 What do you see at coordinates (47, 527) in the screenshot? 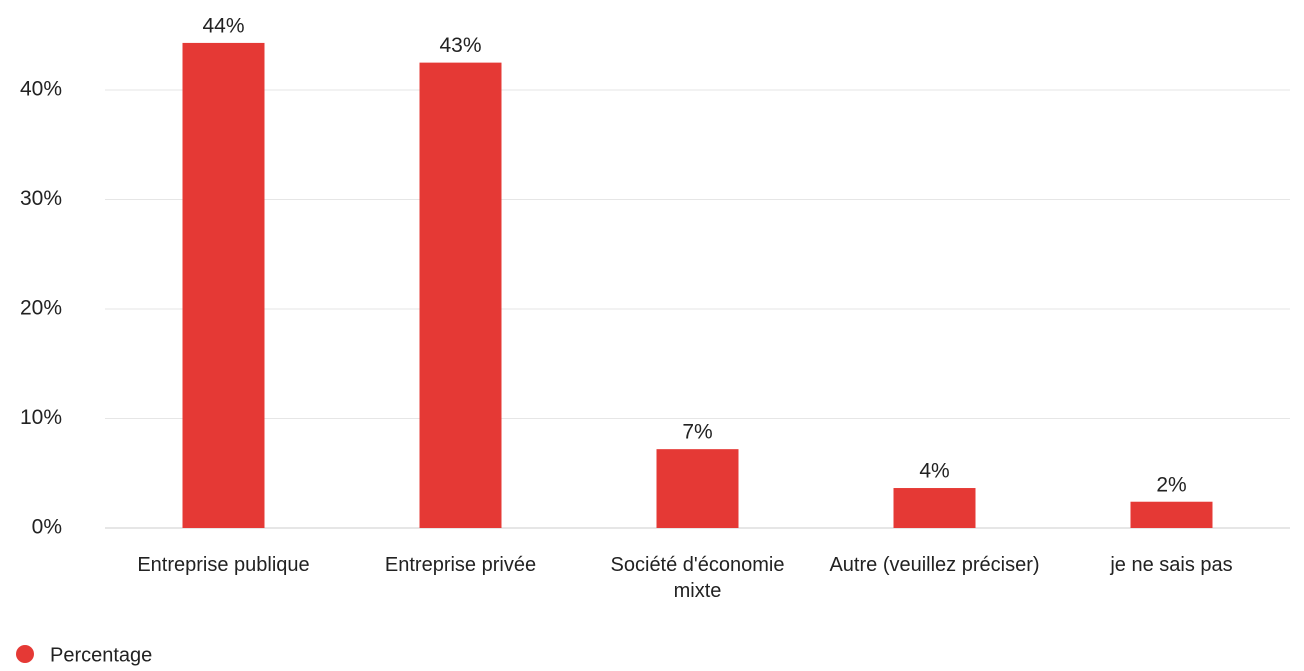
I see `y-tick-label: 0%` at bounding box center [47, 527].